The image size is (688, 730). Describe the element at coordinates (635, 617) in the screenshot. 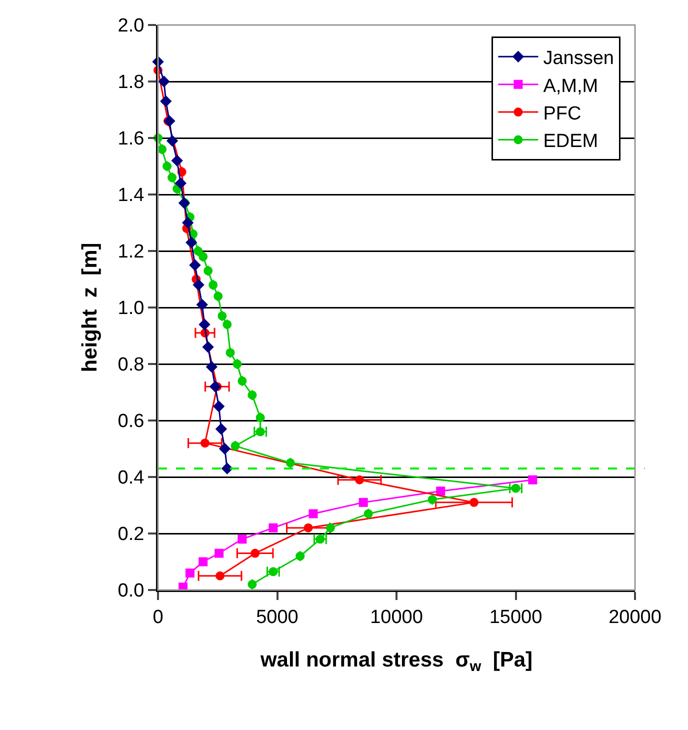

I see `x-tick-label: 20000` at that location.